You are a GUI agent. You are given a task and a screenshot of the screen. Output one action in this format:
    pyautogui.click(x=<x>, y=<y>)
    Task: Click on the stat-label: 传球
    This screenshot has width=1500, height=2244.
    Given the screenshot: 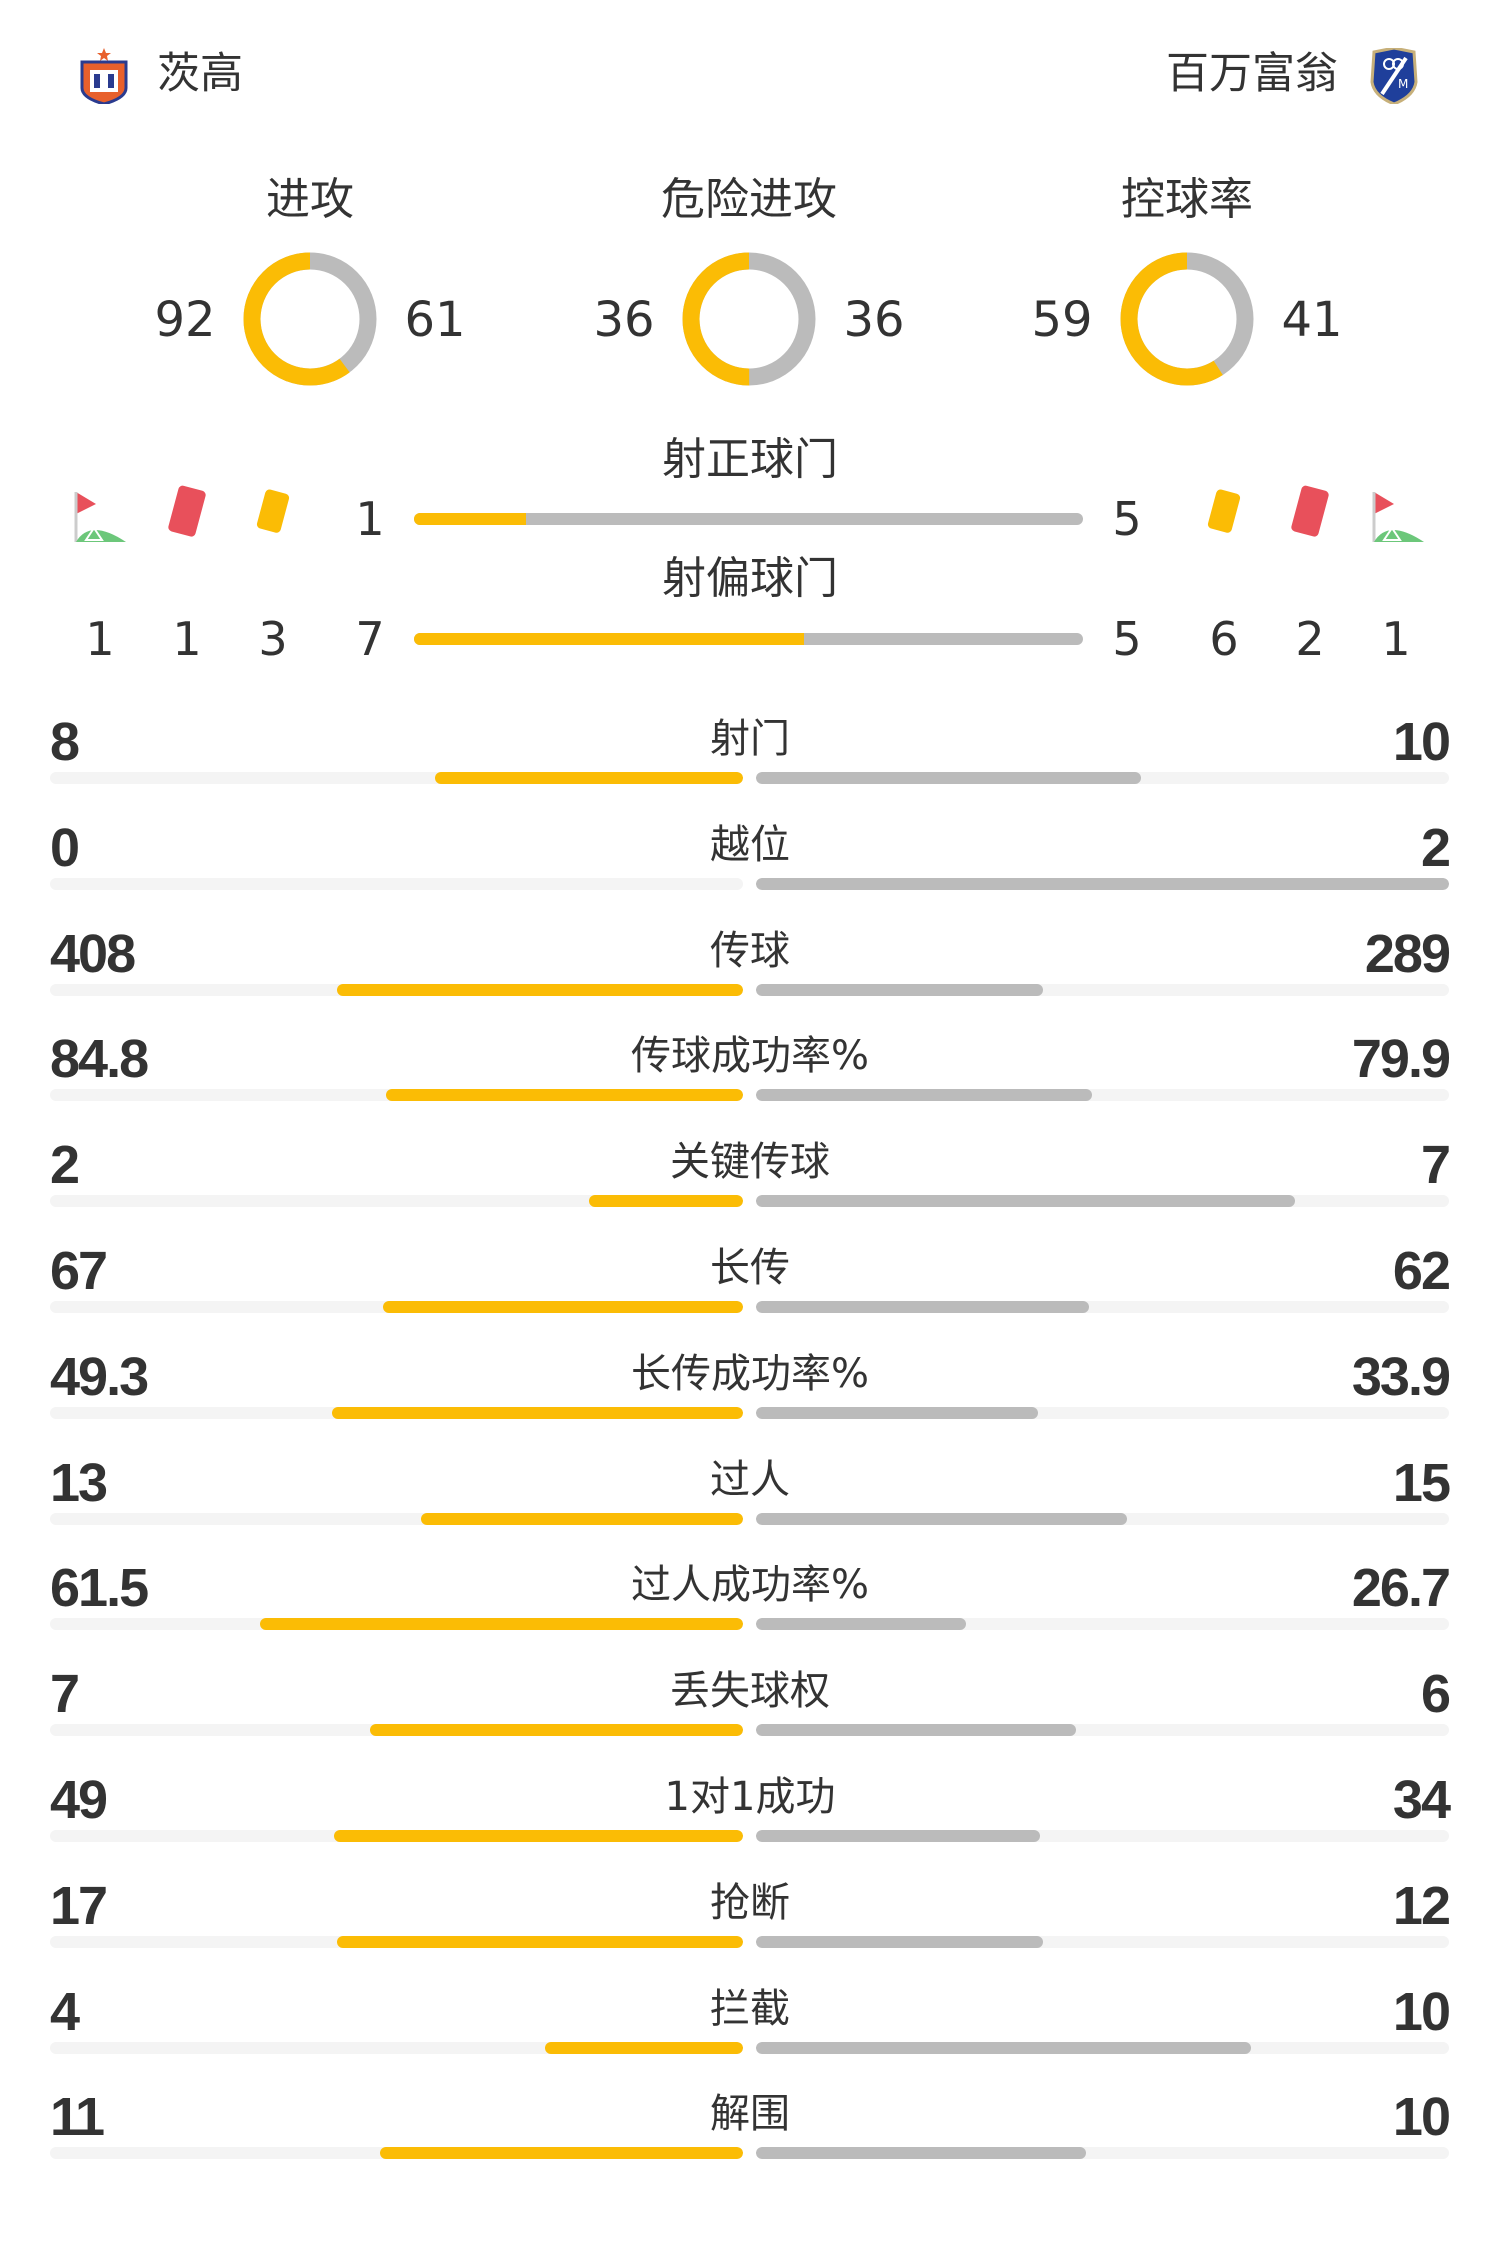 What is the action you would take?
    pyautogui.click(x=750, y=950)
    